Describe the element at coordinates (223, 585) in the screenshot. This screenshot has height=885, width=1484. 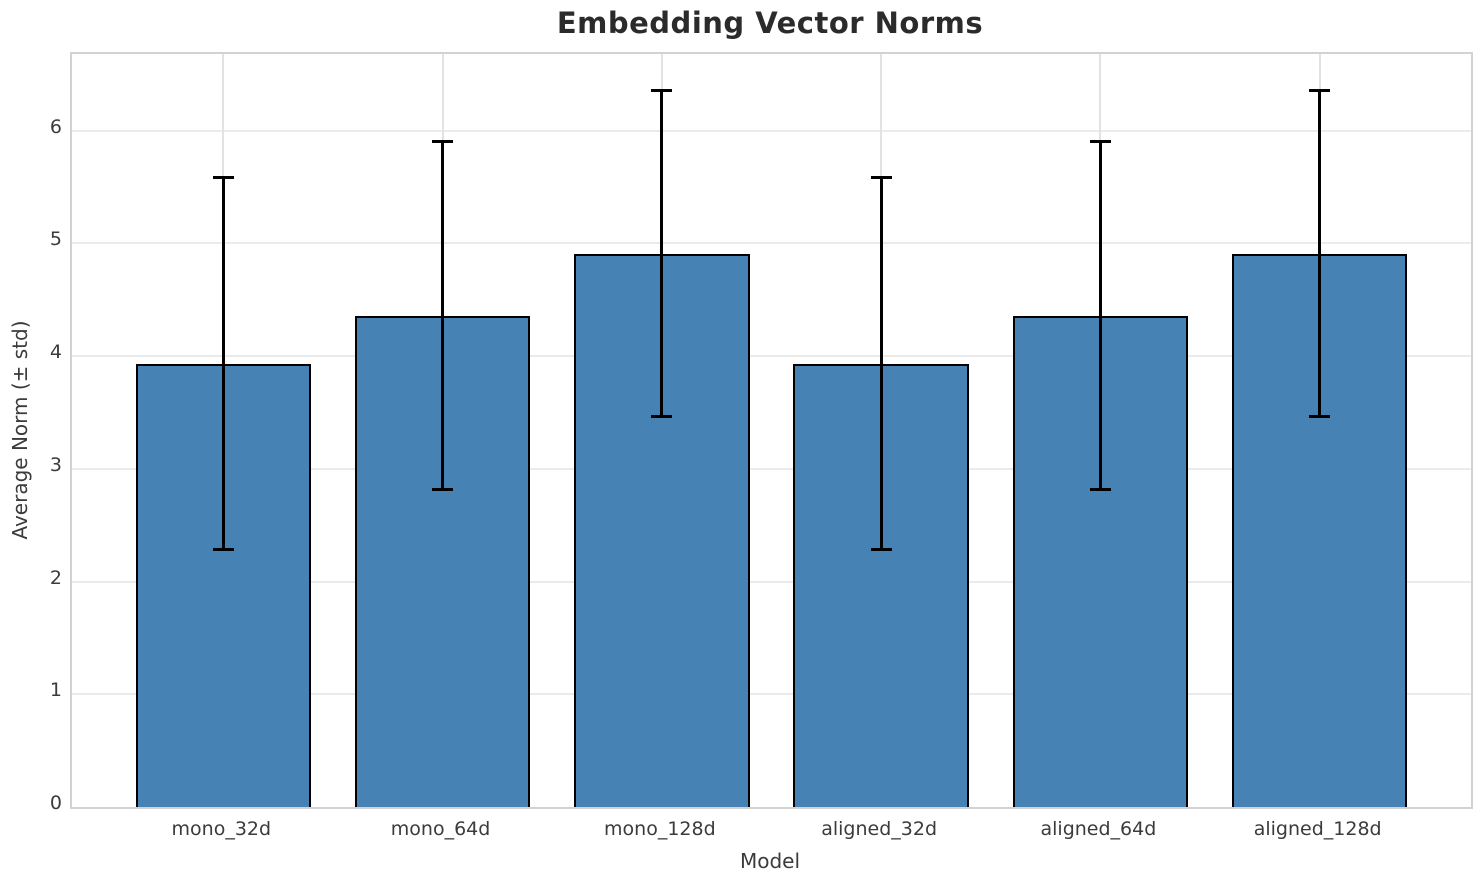
I see `bar` at that location.